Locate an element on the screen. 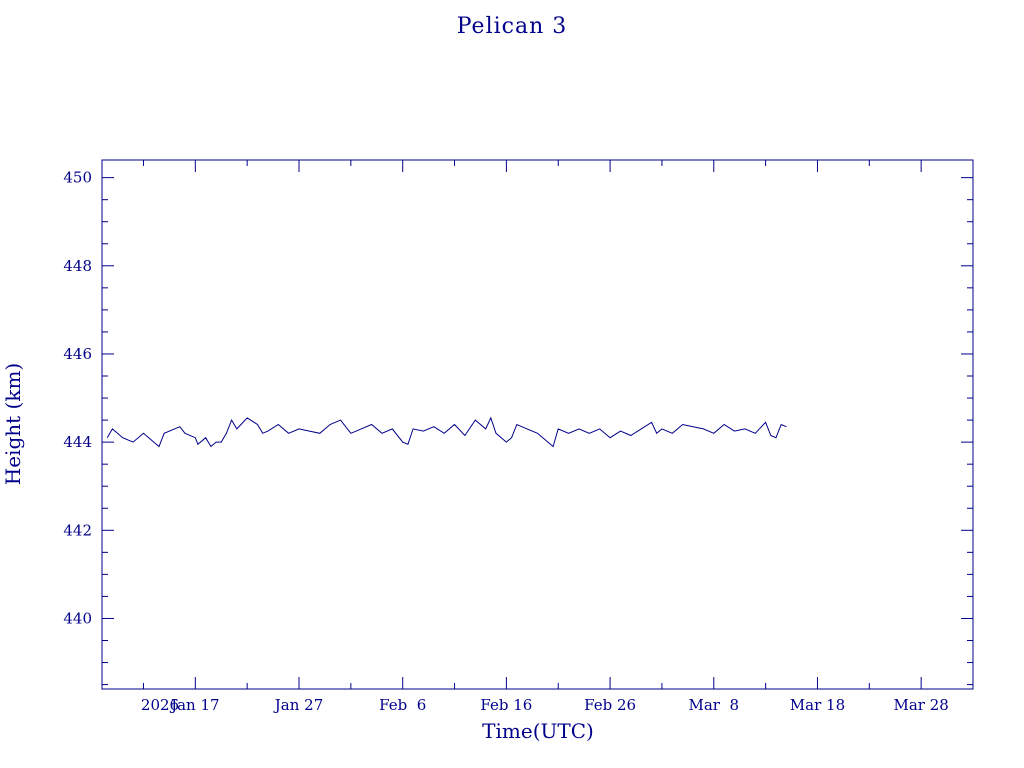 The width and height of the screenshot is (1024, 768). x-axis-label: Time(UTC) is located at coordinates (538, 731).